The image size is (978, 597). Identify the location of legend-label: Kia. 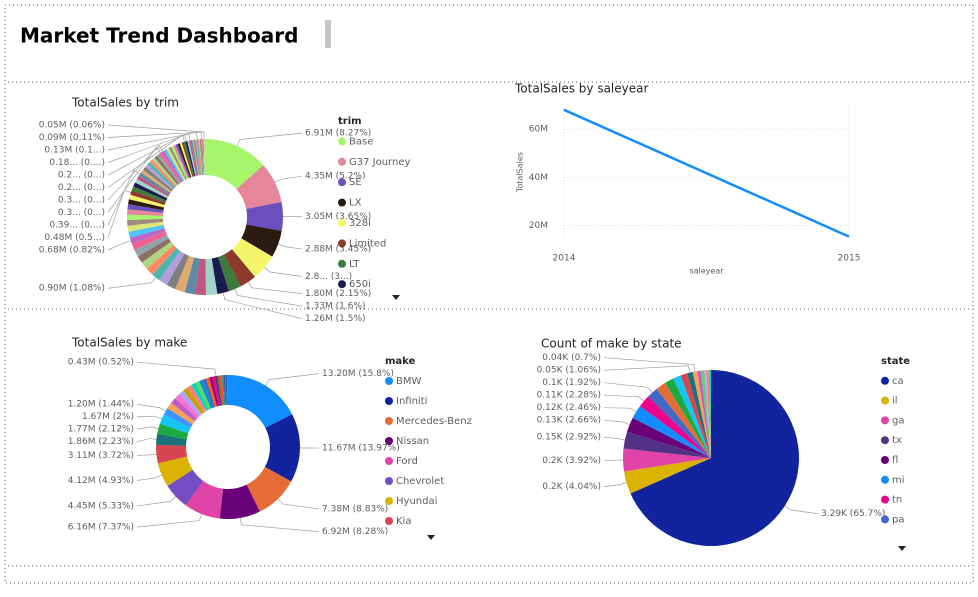
(403, 521).